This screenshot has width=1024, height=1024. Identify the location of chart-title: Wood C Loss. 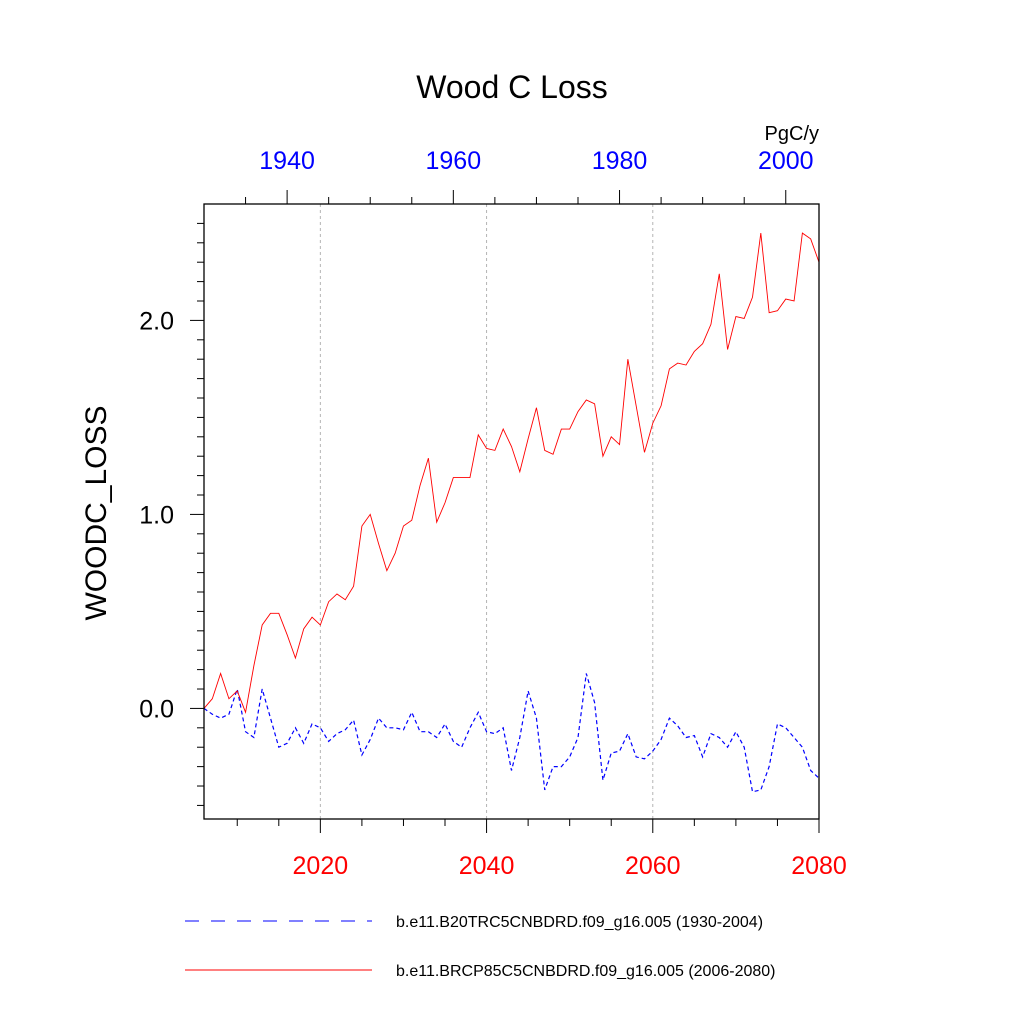
(512, 87).